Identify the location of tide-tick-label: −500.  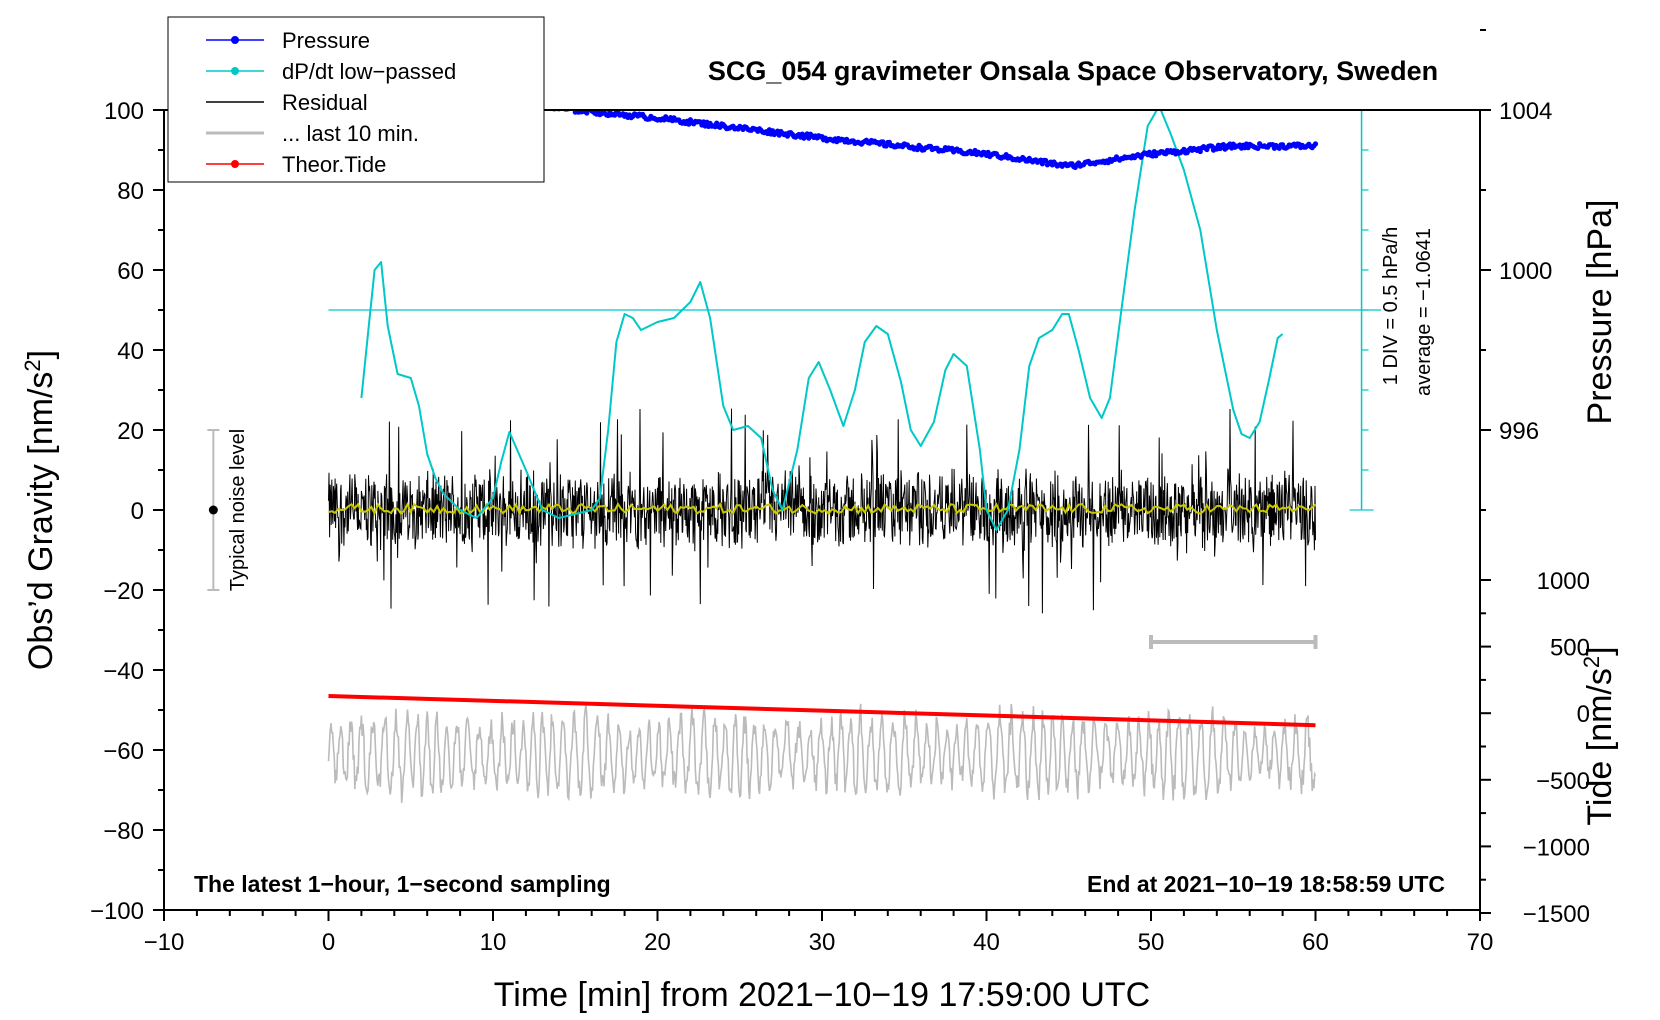
(1563, 781).